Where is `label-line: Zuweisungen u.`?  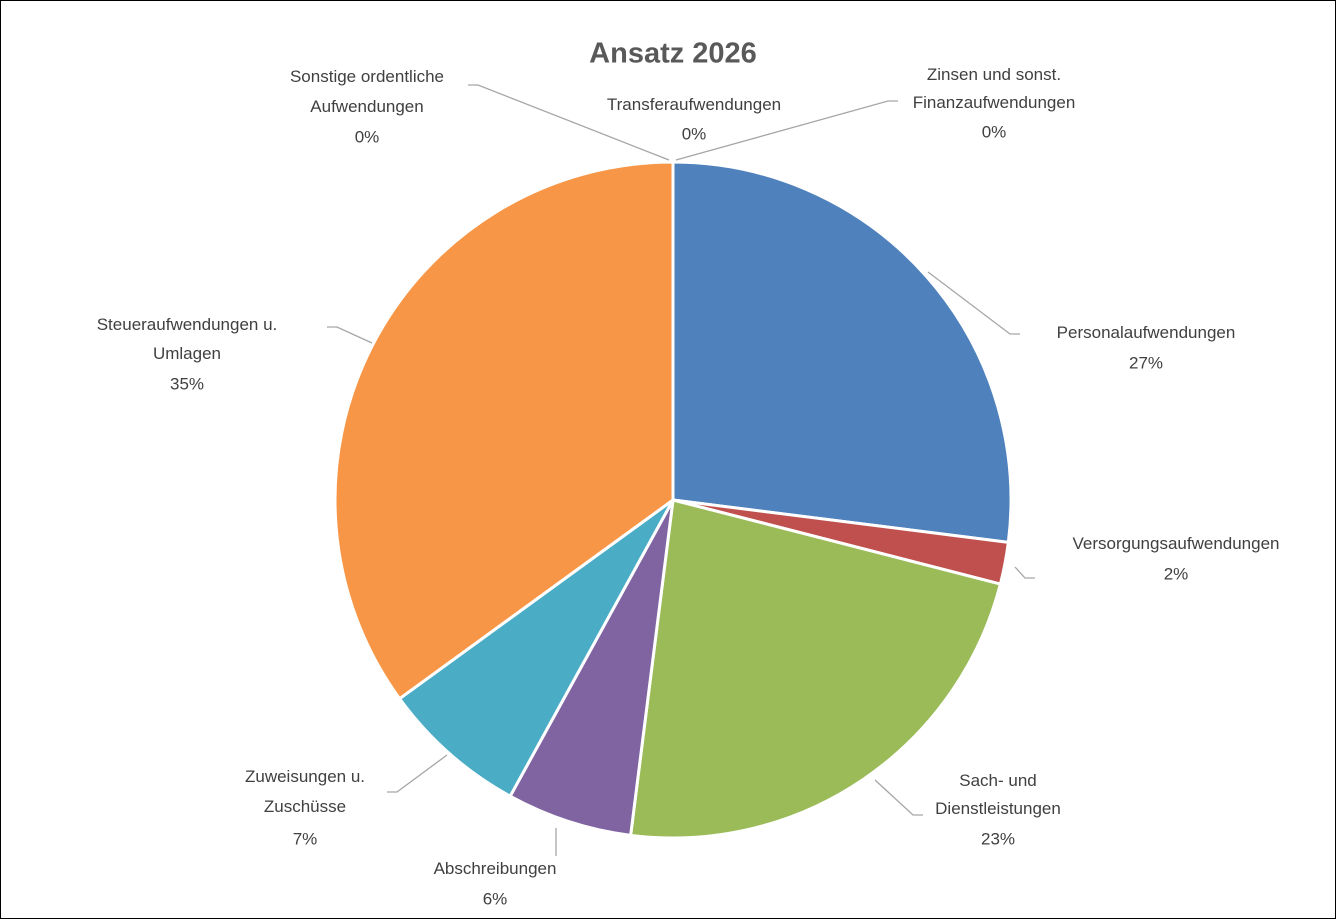 label-line: Zuweisungen u. is located at coordinates (305, 776).